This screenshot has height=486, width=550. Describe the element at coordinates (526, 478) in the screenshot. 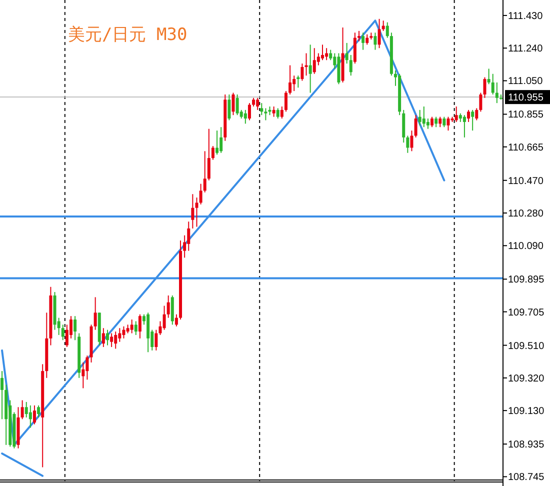

I see `y-tick-label: 108.745` at that location.